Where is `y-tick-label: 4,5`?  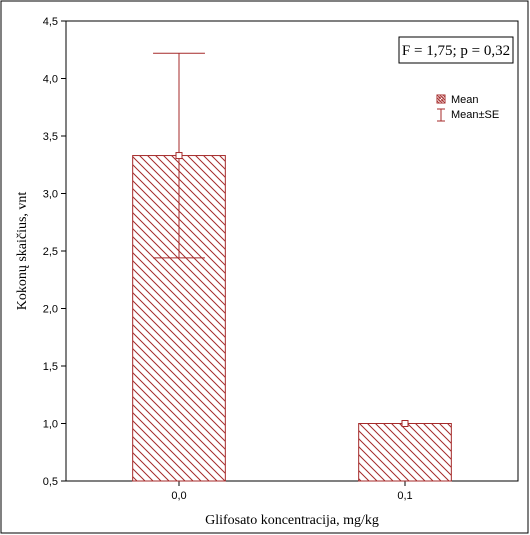
y-tick-label: 4,5 is located at coordinates (50, 22).